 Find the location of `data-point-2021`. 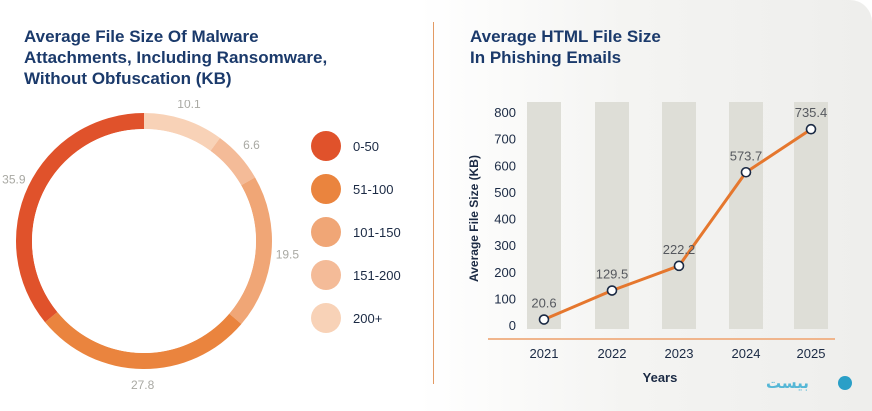

data-point-2021 is located at coordinates (544, 319).